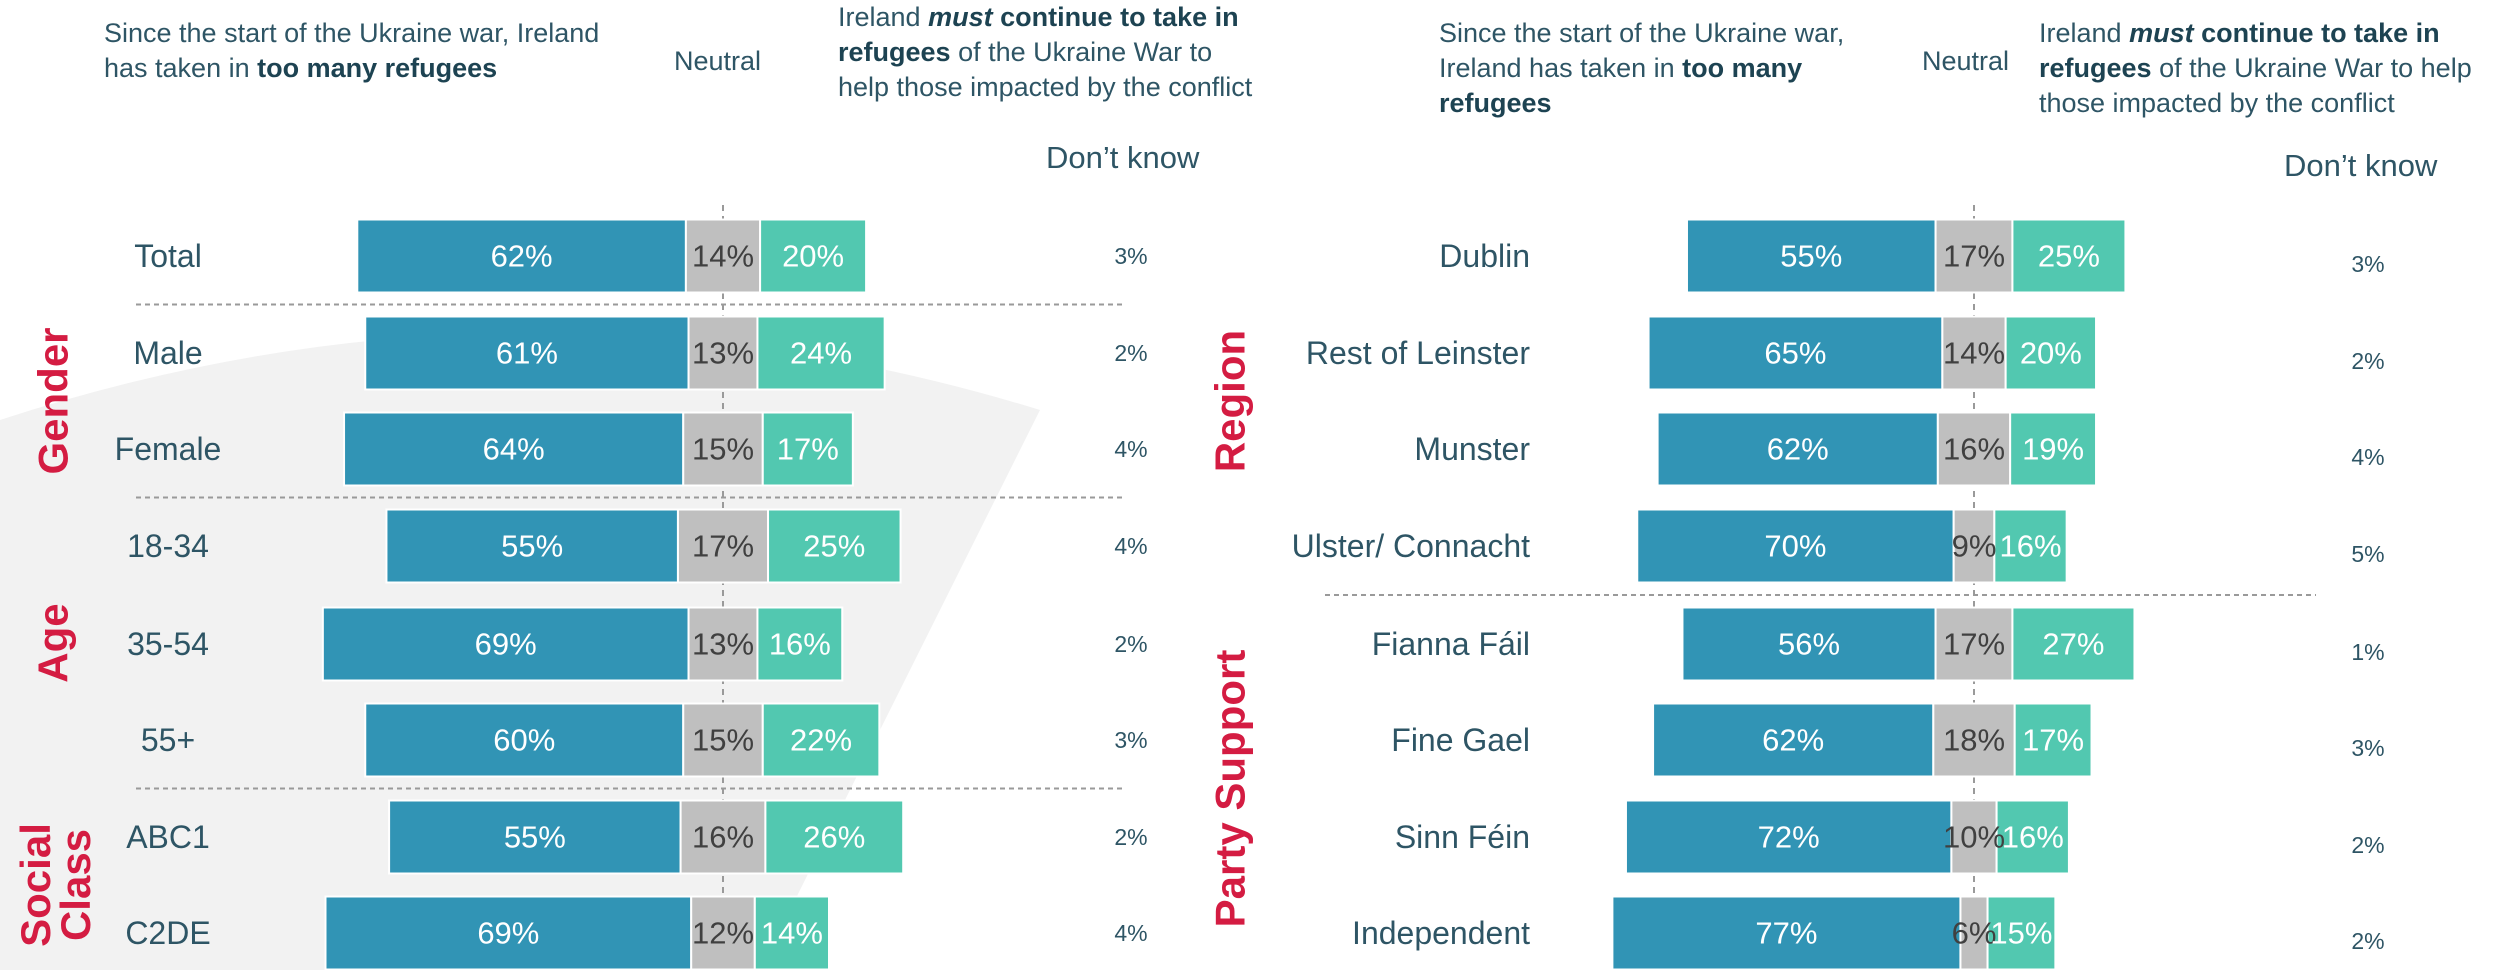 This screenshot has width=2504, height=970. I want to click on category-label: Fine Gael, so click(1460, 740).